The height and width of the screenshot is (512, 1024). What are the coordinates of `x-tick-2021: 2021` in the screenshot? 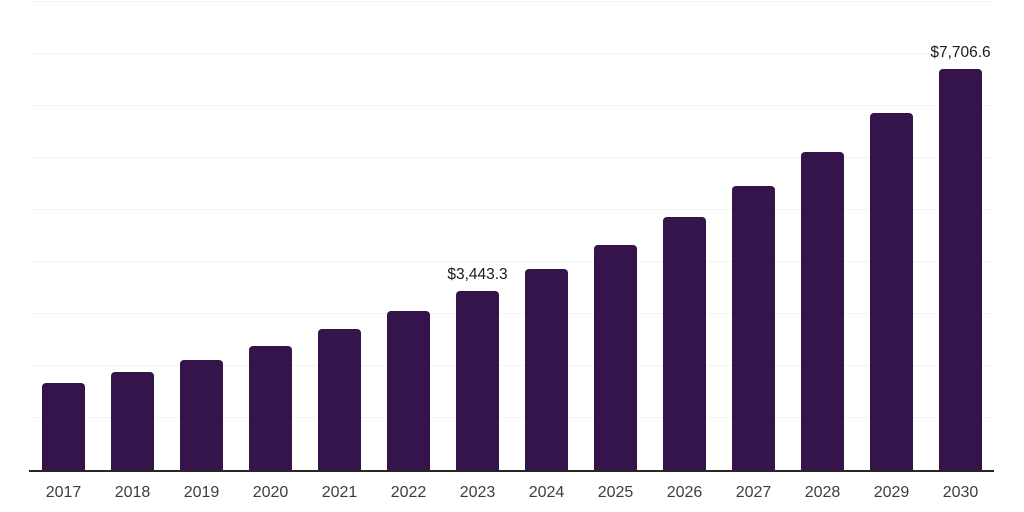 It's located at (339, 492).